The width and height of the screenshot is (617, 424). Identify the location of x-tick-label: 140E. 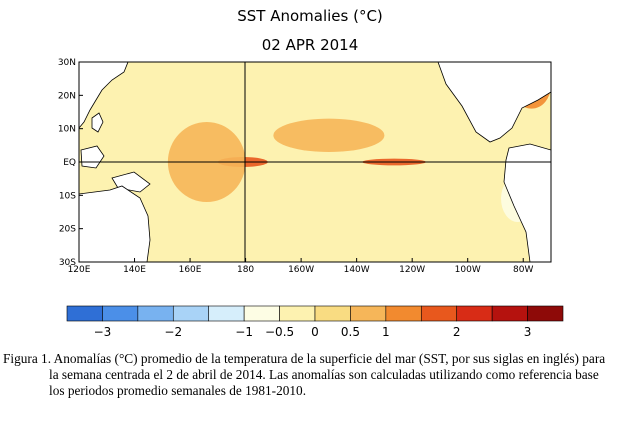
(134, 270).